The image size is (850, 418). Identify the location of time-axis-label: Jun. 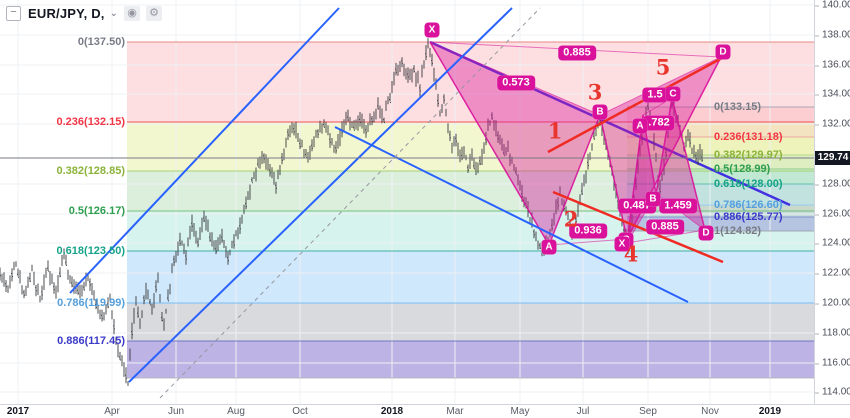
(176, 411).